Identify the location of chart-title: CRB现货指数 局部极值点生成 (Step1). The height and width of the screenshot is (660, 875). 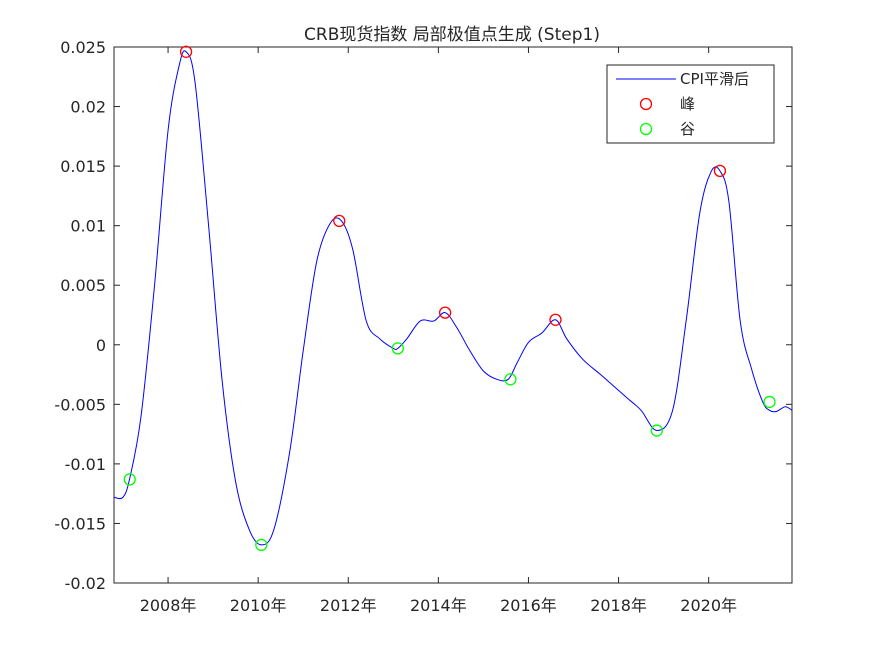
(452, 35).